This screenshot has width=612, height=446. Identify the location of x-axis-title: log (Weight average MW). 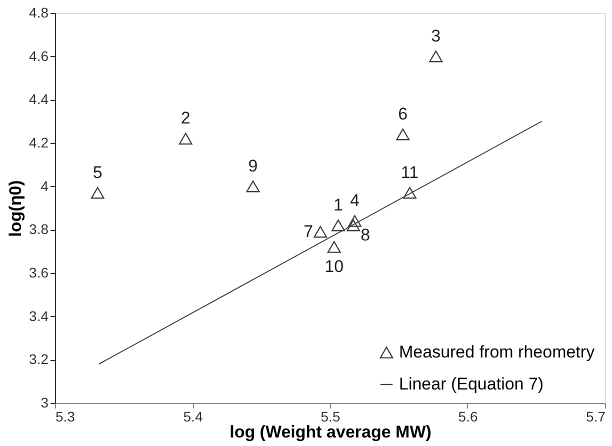
(331, 432).